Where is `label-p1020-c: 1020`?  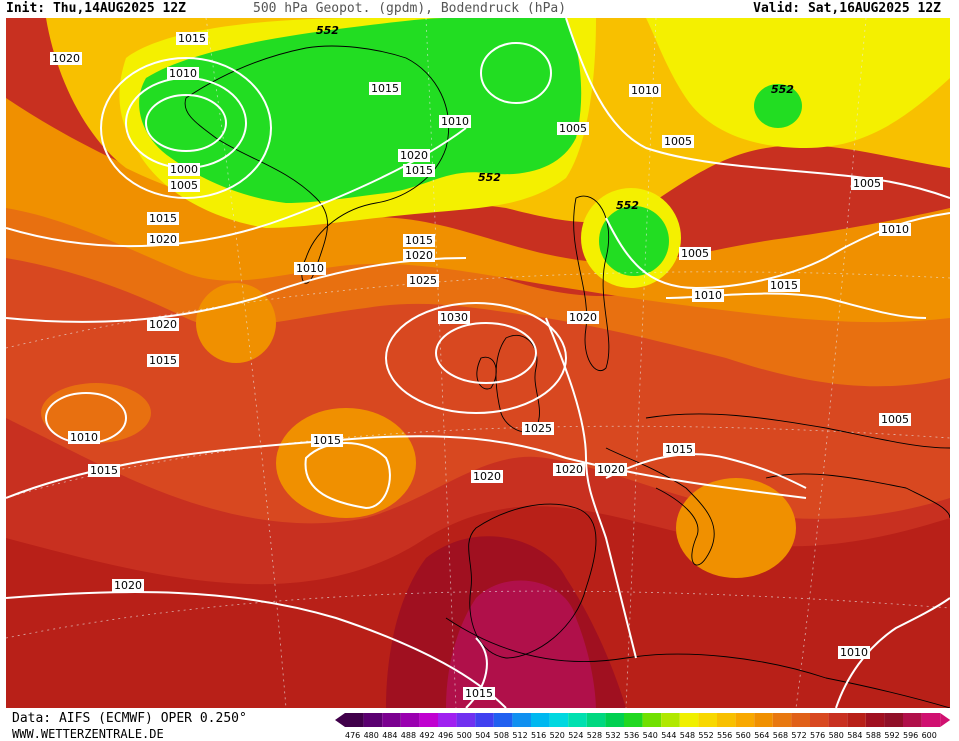 label-p1020-c: 1020 is located at coordinates (163, 239).